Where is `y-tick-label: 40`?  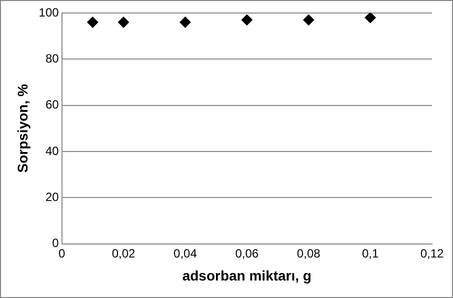
y-tick-label: 40 is located at coordinates (52, 151).